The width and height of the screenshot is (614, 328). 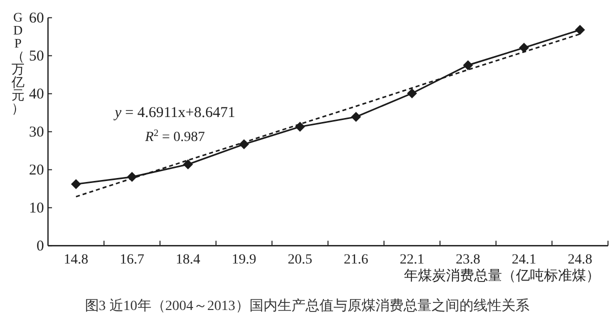 I want to click on y-tick-label: 50, so click(x=36, y=56).